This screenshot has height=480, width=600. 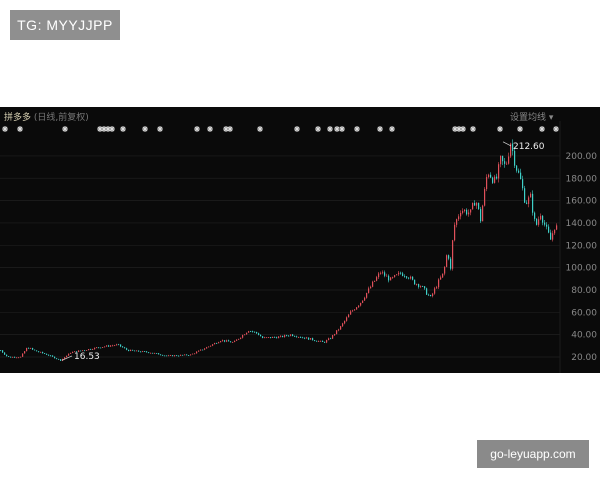 I want to click on watermark-site: go-leyuapp.com, so click(x=533, y=454).